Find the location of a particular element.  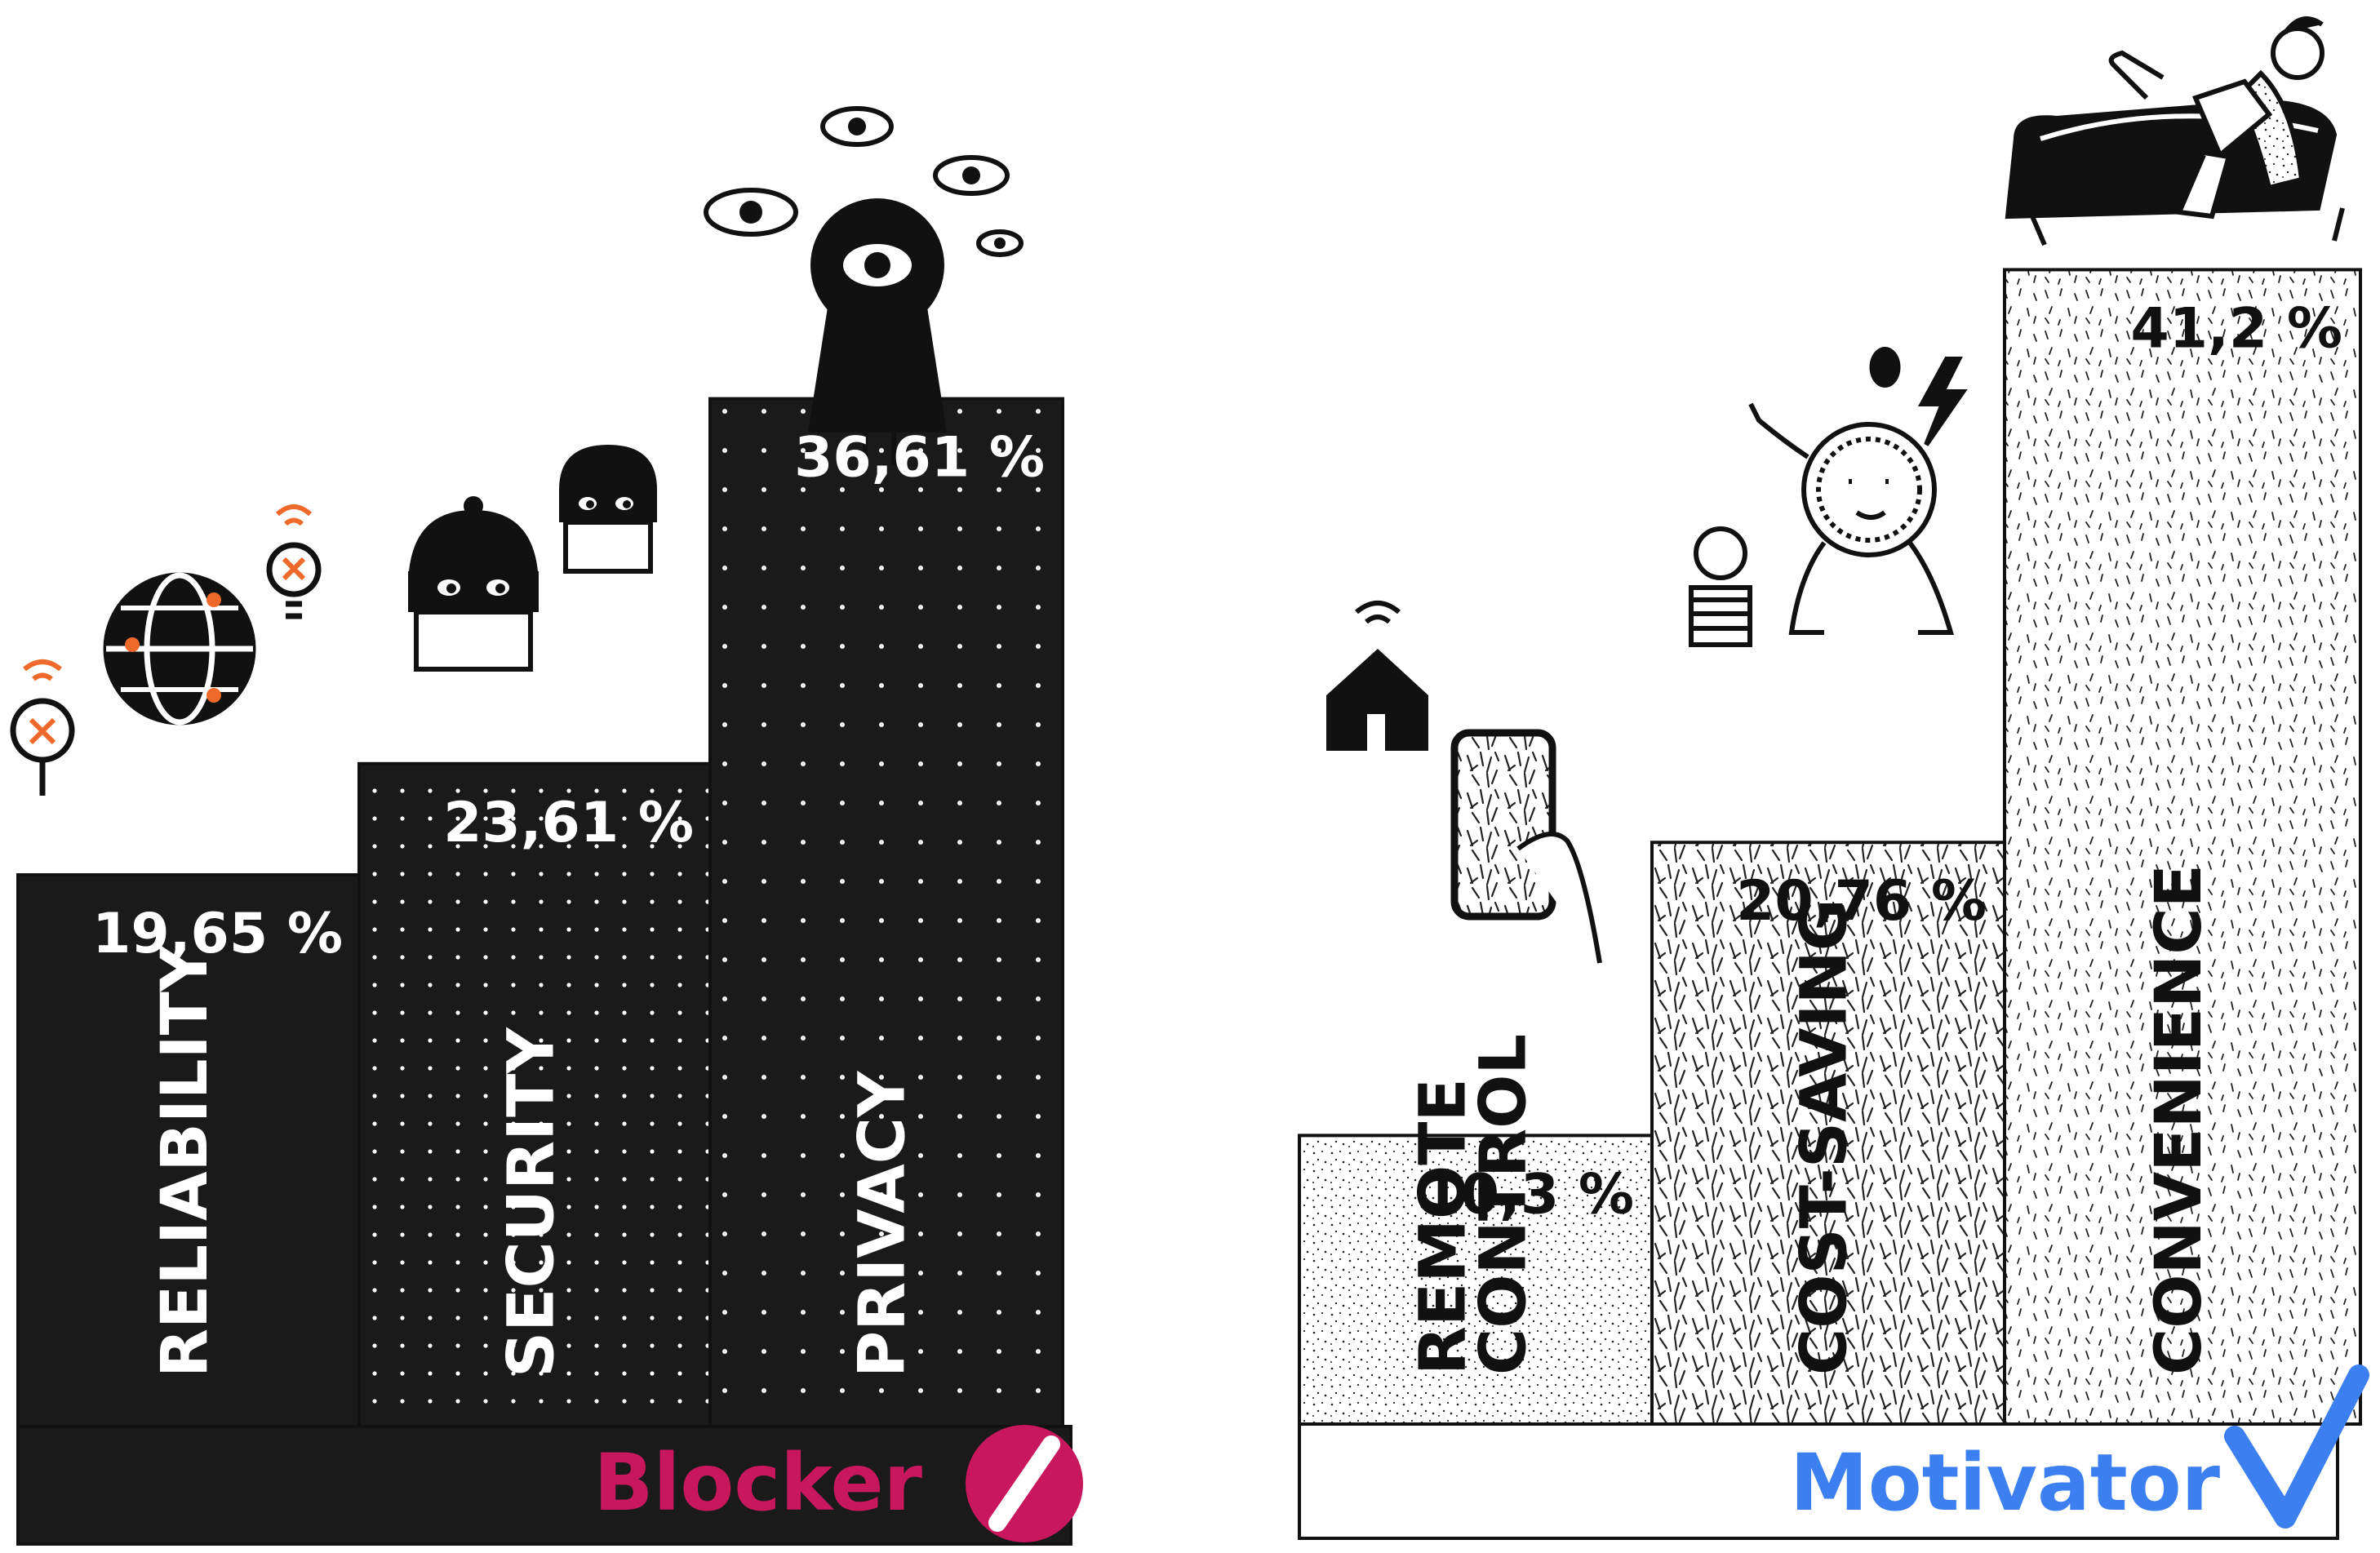

category-label: SECURITY is located at coordinates (532, 1202).